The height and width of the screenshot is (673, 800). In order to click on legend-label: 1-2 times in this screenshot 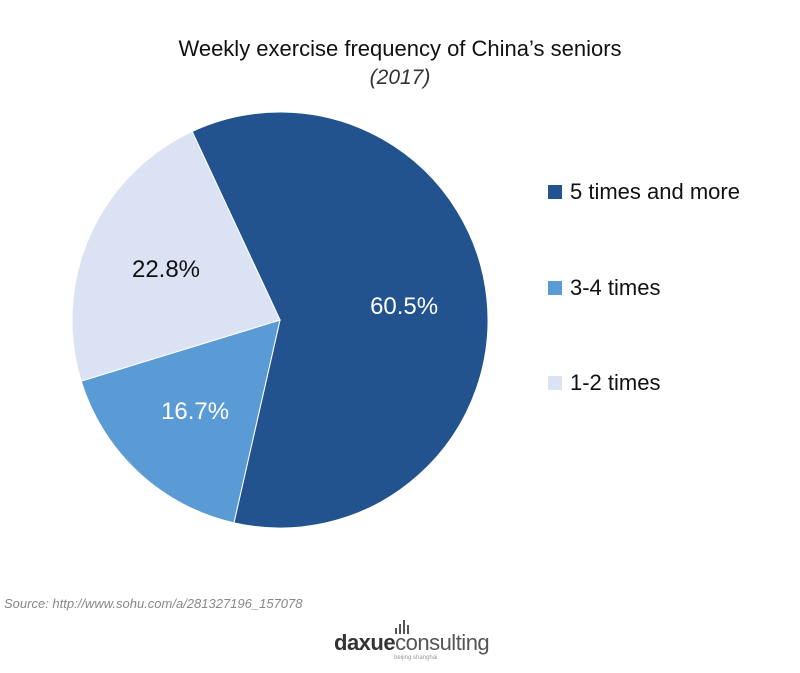, I will do `click(615, 382)`.